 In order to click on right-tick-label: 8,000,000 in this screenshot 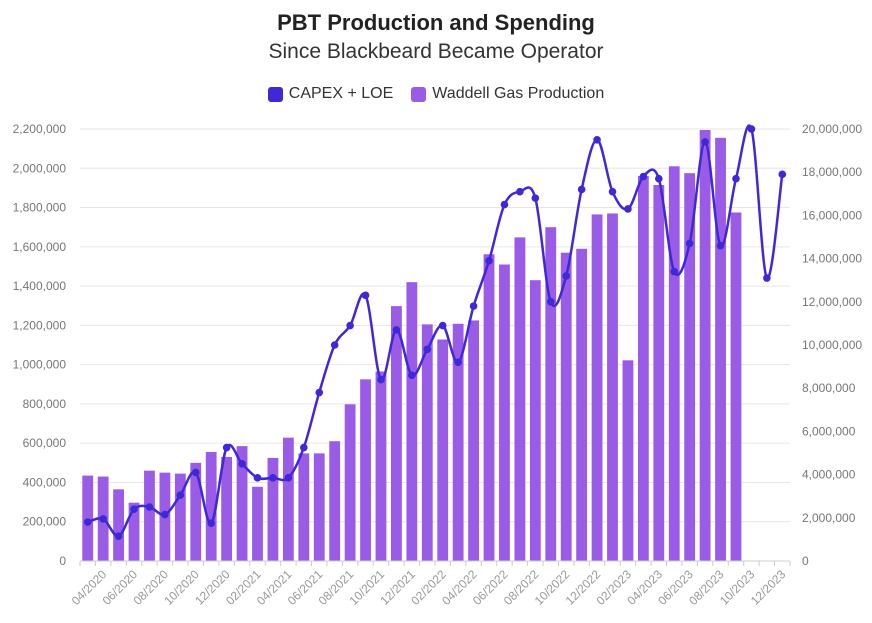, I will do `click(829, 388)`.